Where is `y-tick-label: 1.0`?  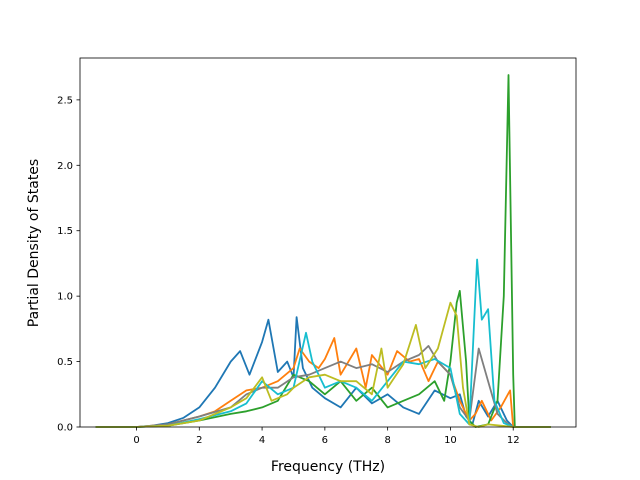
y-tick-label: 1.0 is located at coordinates (65, 297).